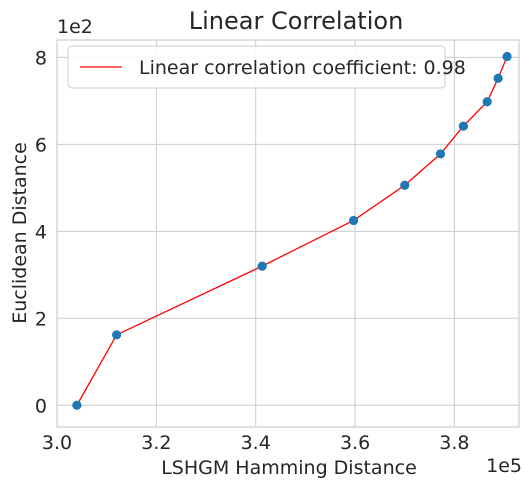 Image resolution: width=532 pixels, height=487 pixels. I want to click on legend-box, so click(256, 67).